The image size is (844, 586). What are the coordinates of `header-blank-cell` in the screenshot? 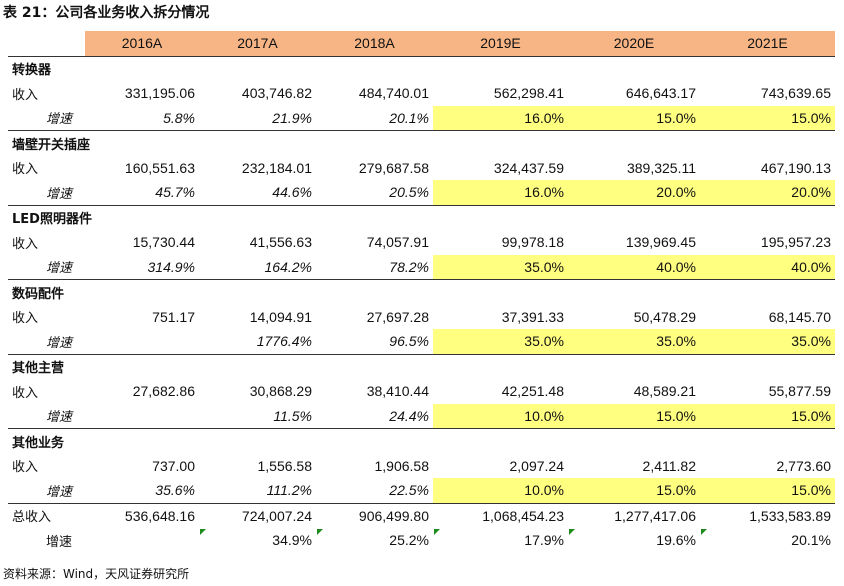 It's located at (46, 43).